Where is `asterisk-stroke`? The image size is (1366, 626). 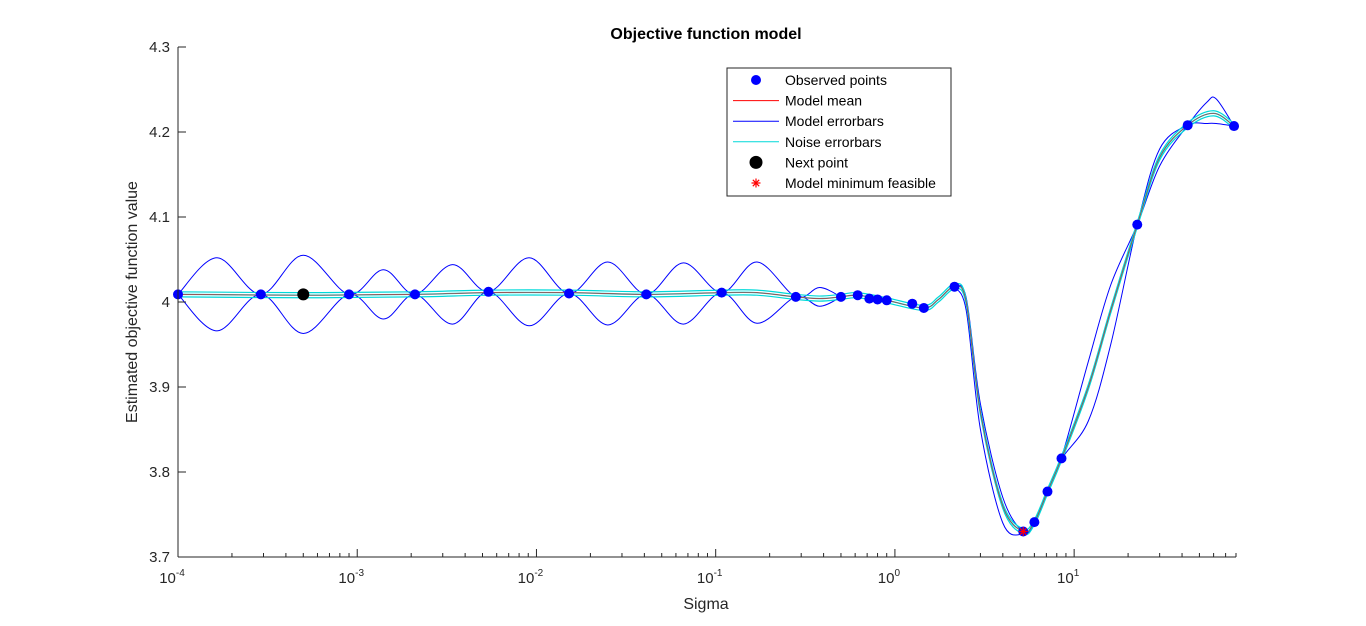
asterisk-stroke is located at coordinates (1023, 531).